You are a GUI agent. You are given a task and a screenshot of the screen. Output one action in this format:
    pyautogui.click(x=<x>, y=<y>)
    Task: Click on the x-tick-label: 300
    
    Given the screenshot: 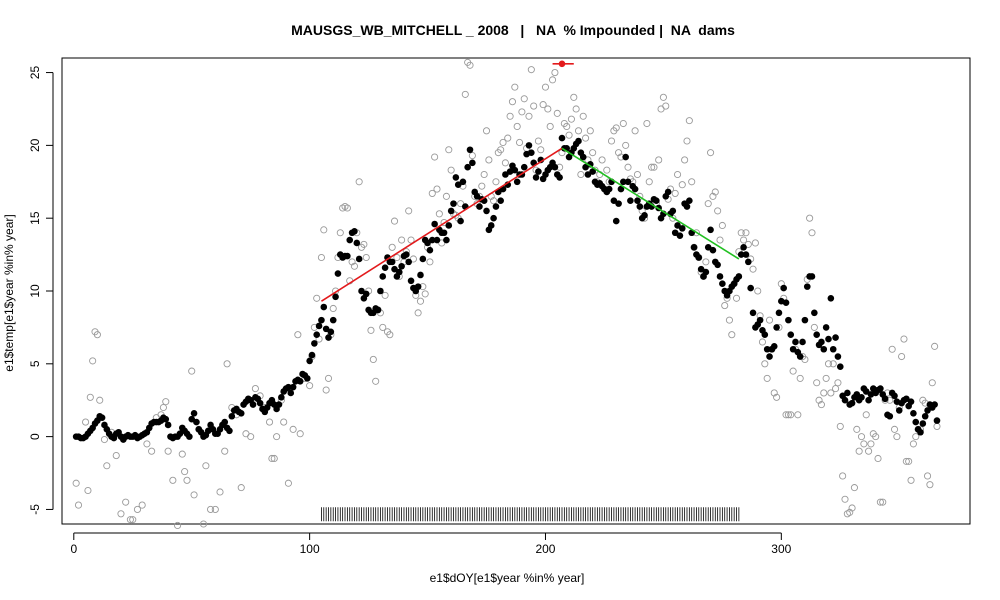 What is the action you would take?
    pyautogui.click(x=781, y=549)
    